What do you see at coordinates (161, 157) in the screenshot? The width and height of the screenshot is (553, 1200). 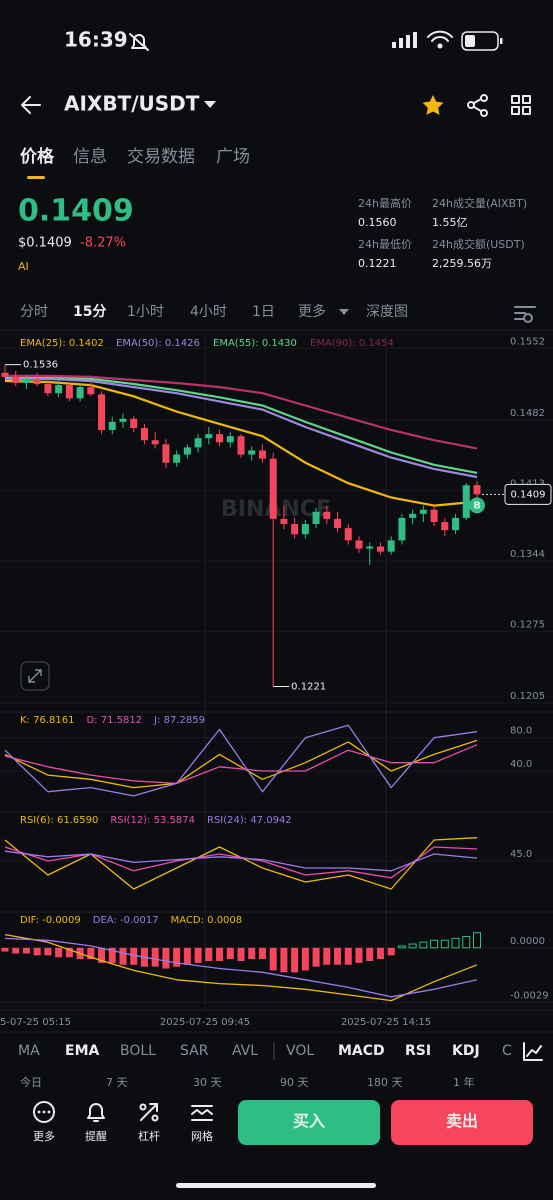 I see `tab: 交易数据` at bounding box center [161, 157].